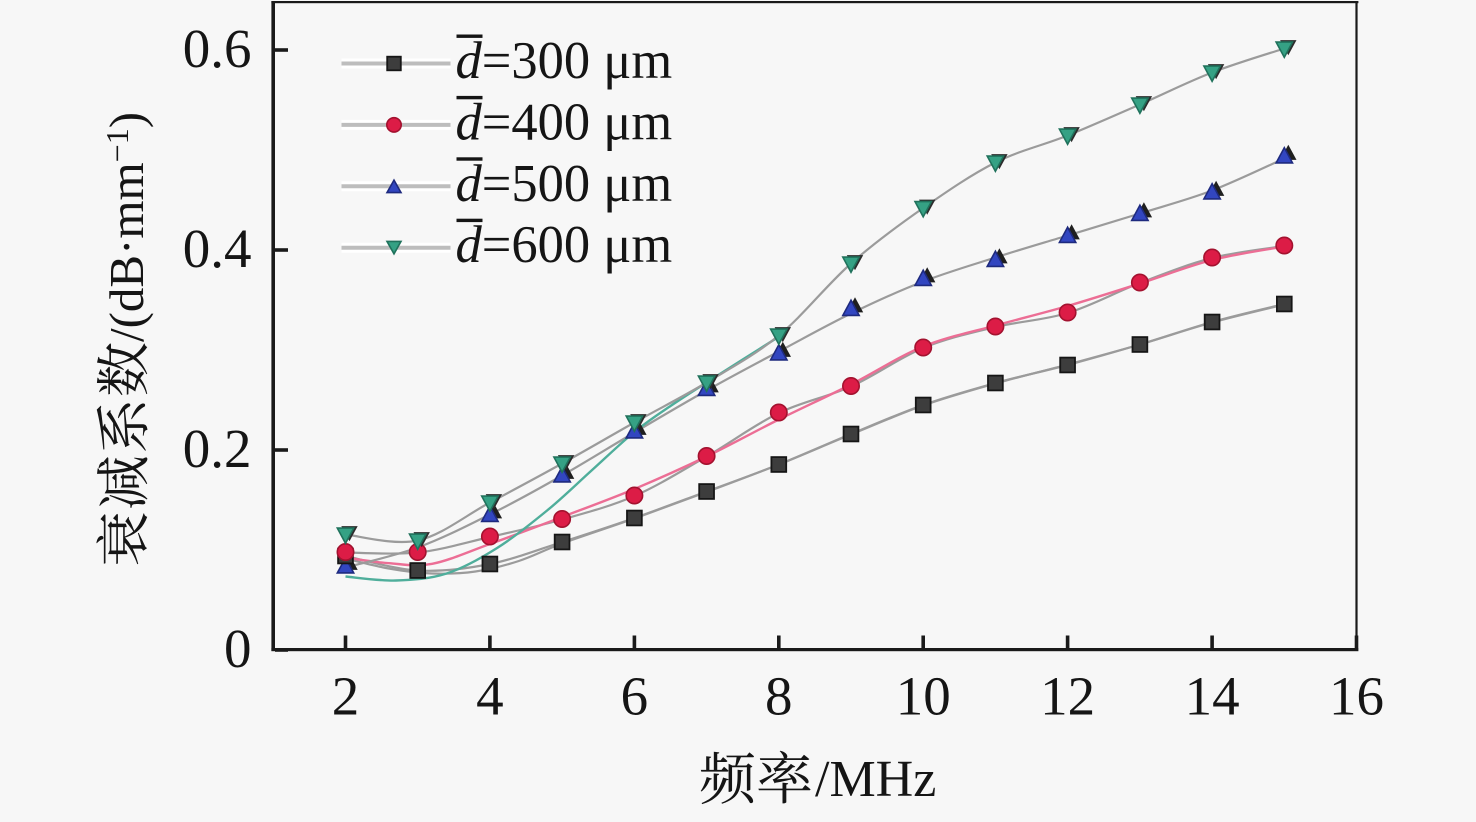 The height and width of the screenshot is (822, 1476). I want to click on svg-text: 8, so click(779, 696).